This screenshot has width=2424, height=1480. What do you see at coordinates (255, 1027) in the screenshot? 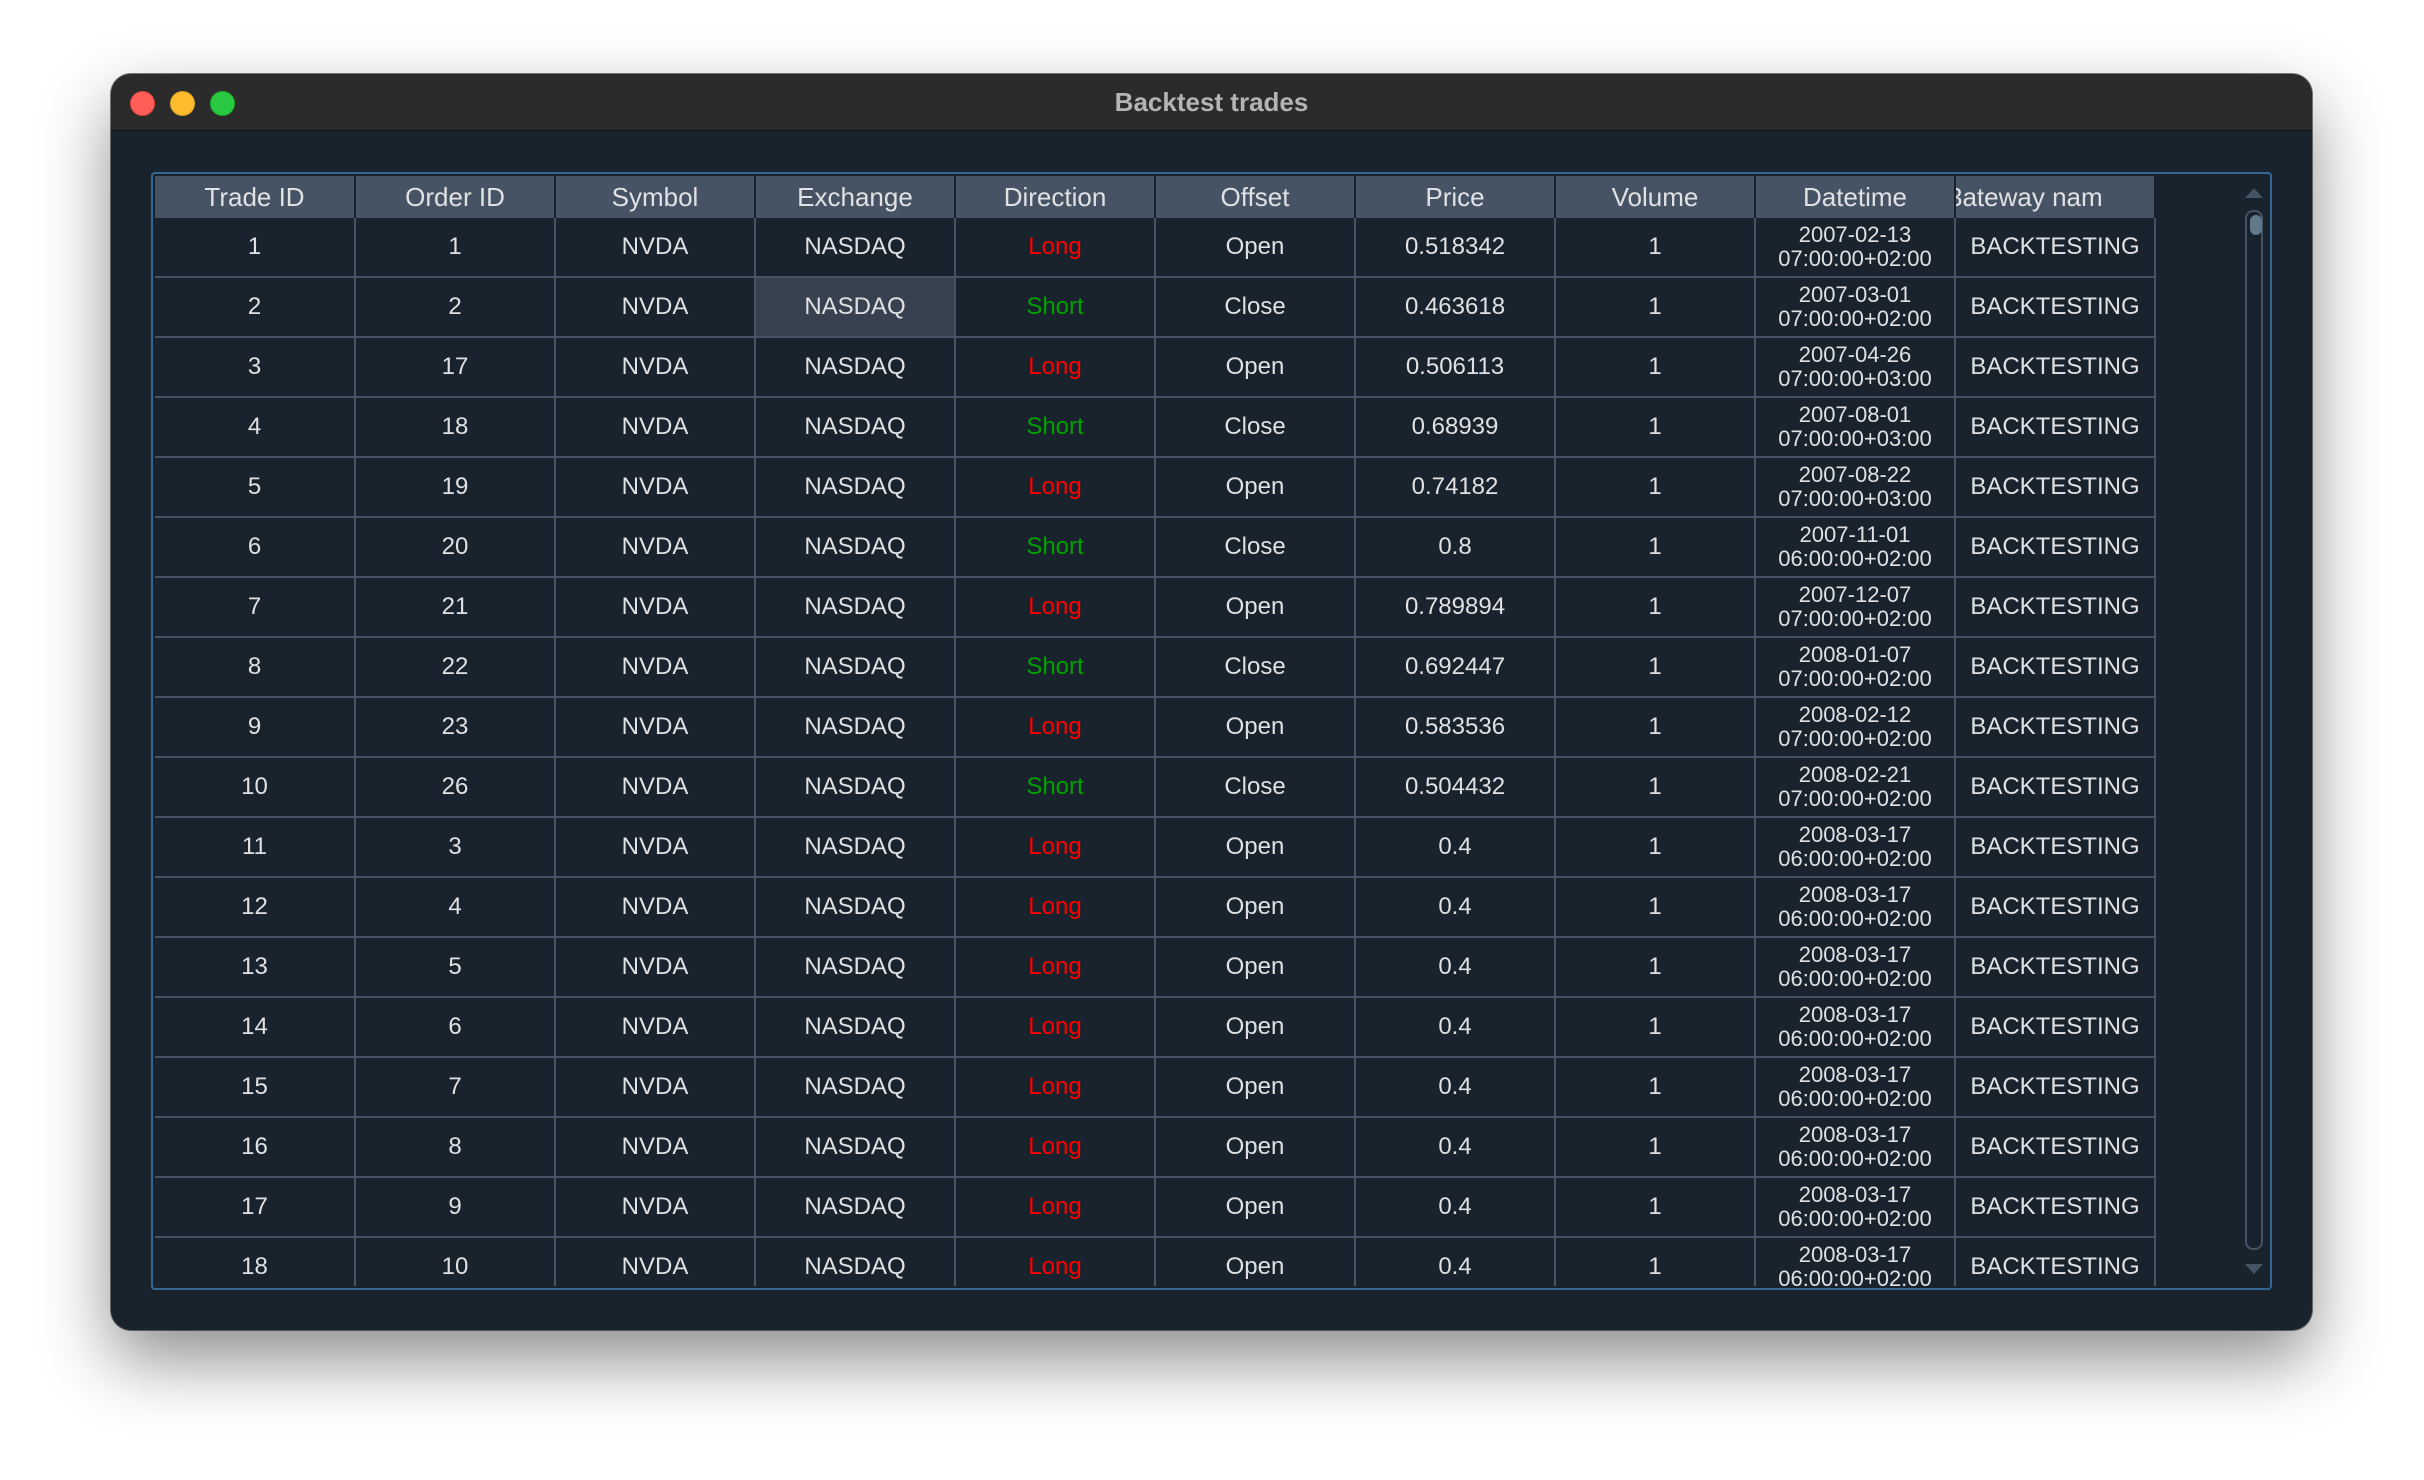
I see `cell-trade-id: 14` at bounding box center [255, 1027].